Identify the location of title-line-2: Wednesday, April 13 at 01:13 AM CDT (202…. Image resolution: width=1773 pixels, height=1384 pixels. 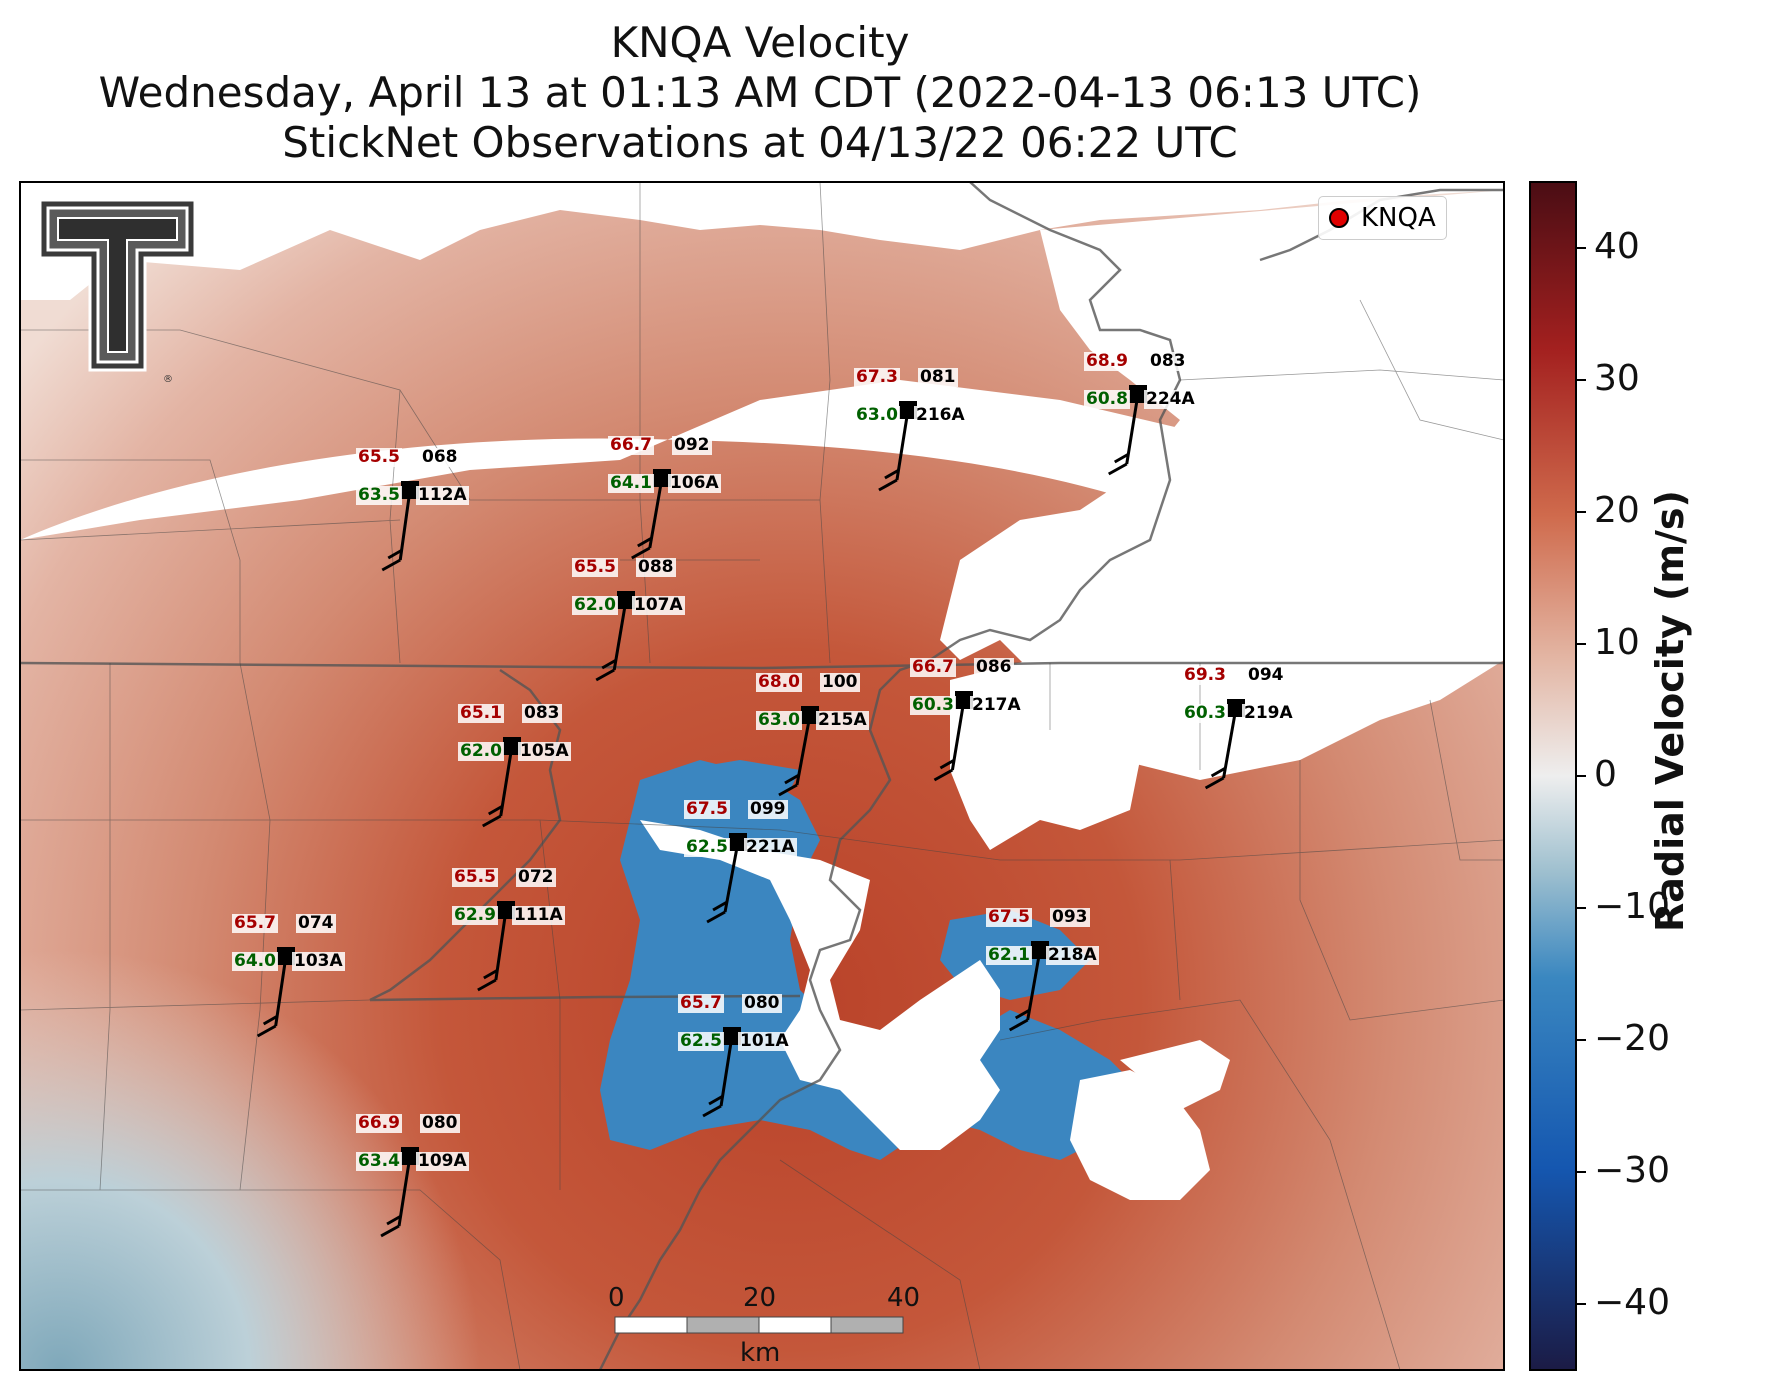
(760, 92).